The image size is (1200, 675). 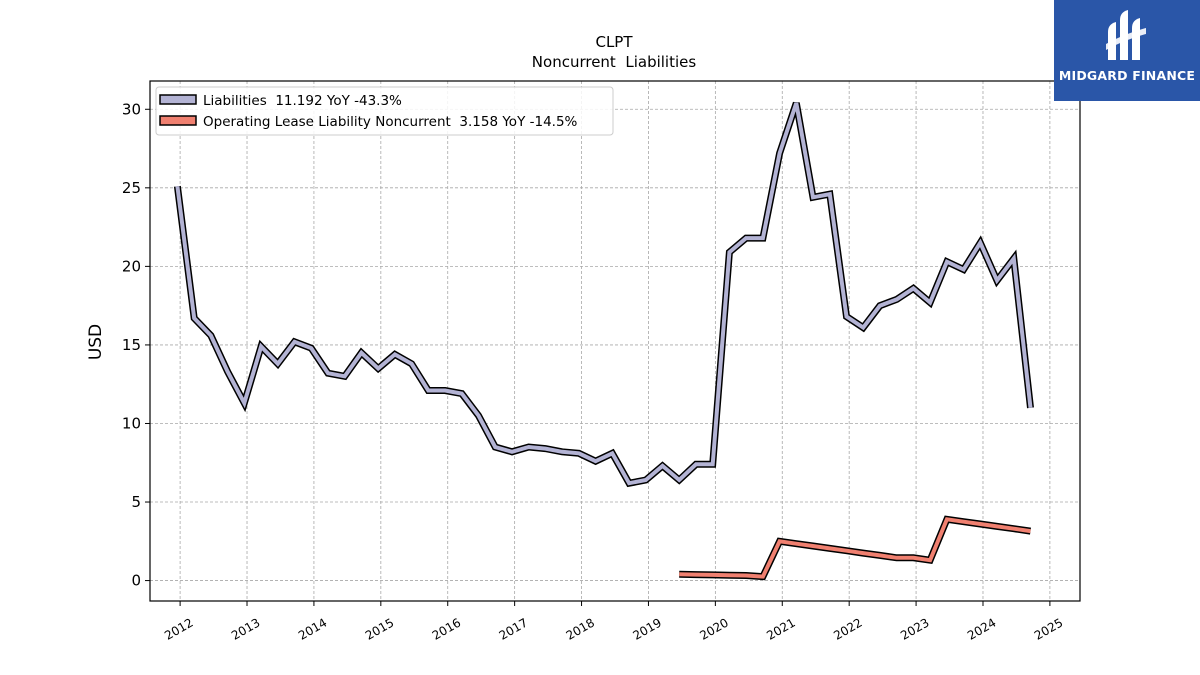 What do you see at coordinates (1127, 75) in the screenshot?
I see `logo-text: MIDGARD FINANCE` at bounding box center [1127, 75].